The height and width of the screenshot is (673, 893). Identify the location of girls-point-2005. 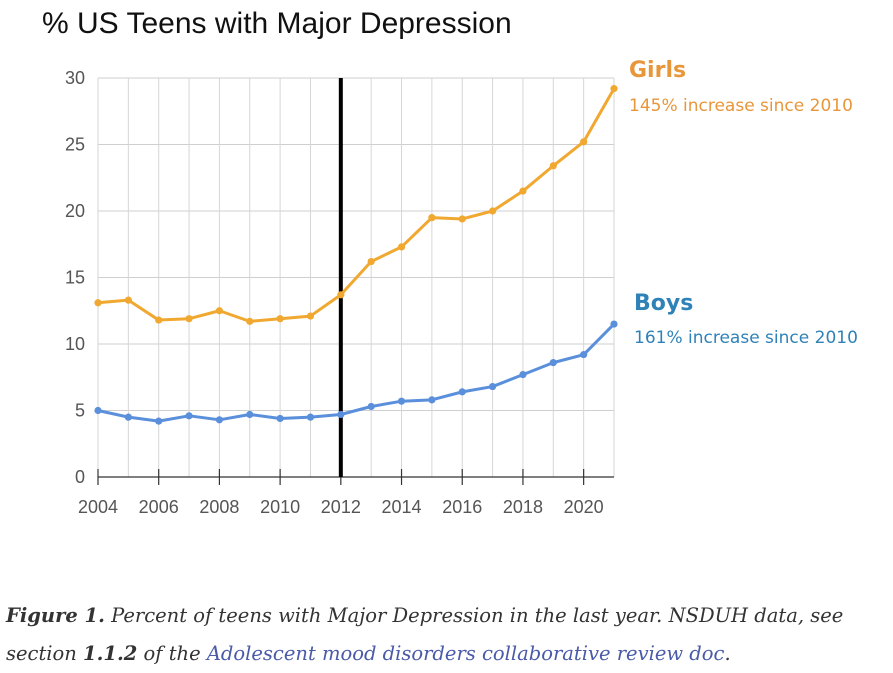
(128, 300).